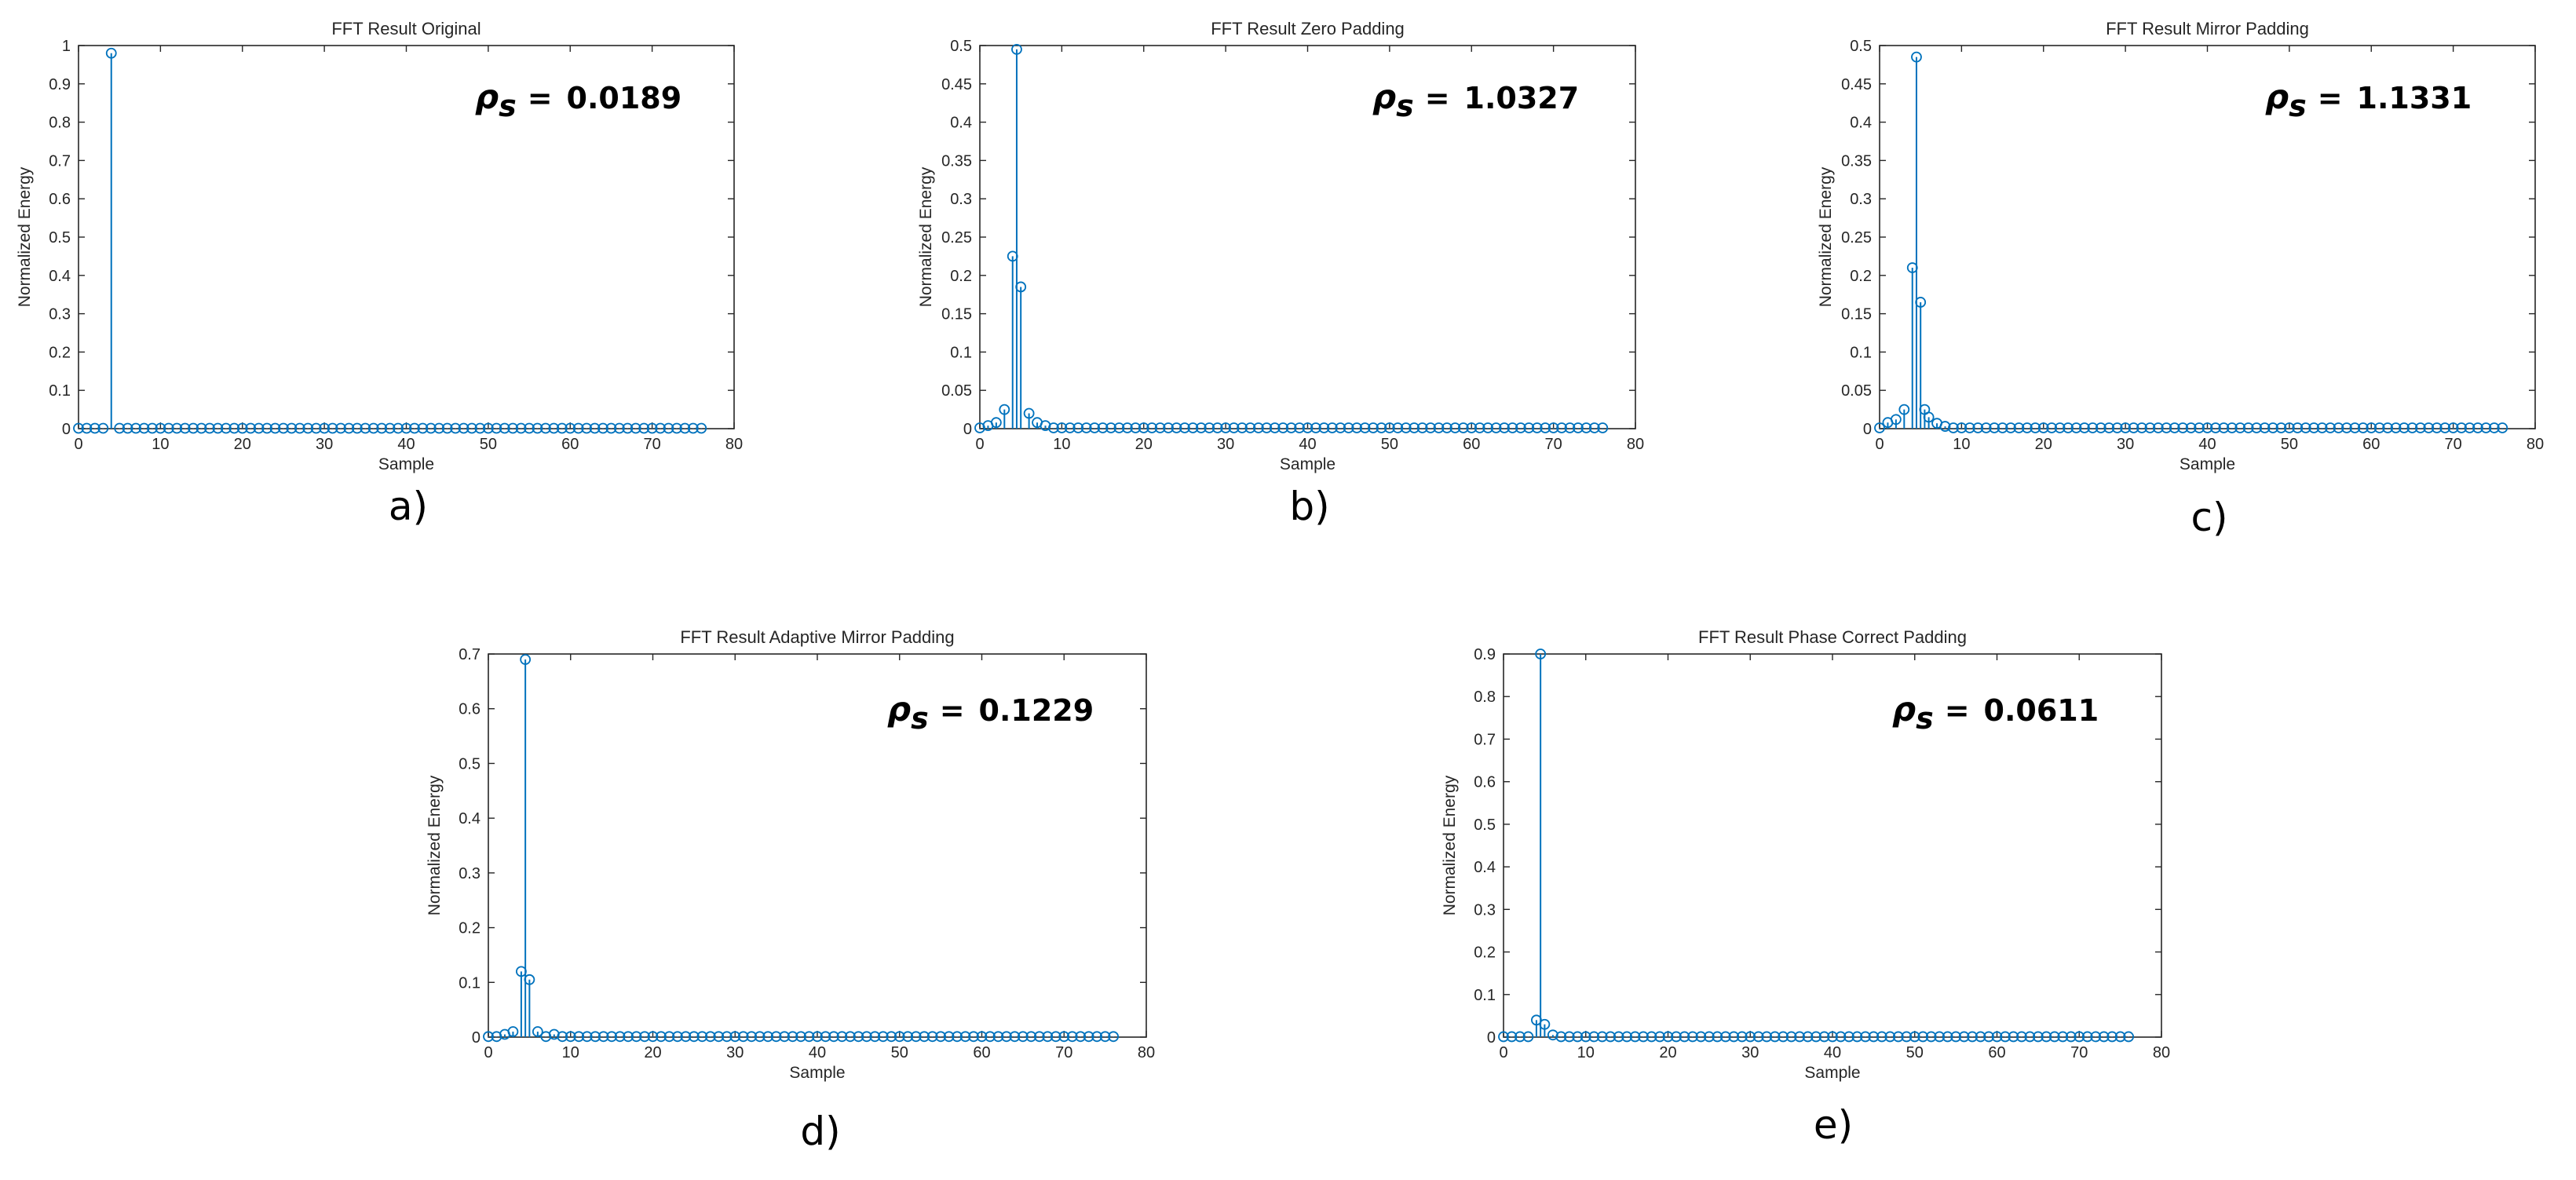 The height and width of the screenshot is (1180, 2576). I want to click on x-tick-label: 40, so click(1833, 1052).